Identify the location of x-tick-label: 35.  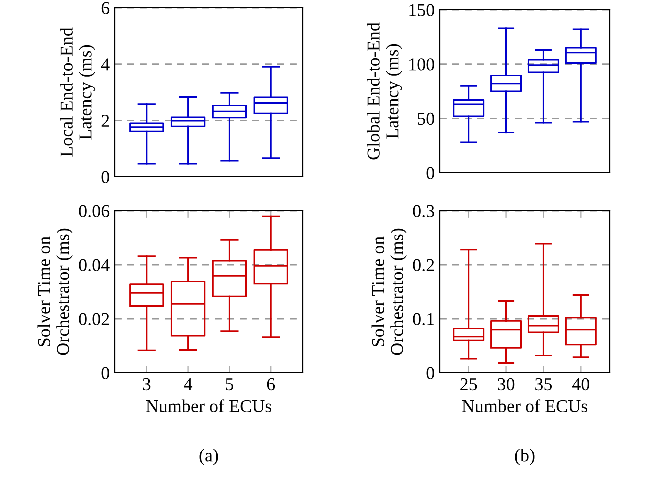
(544, 384).